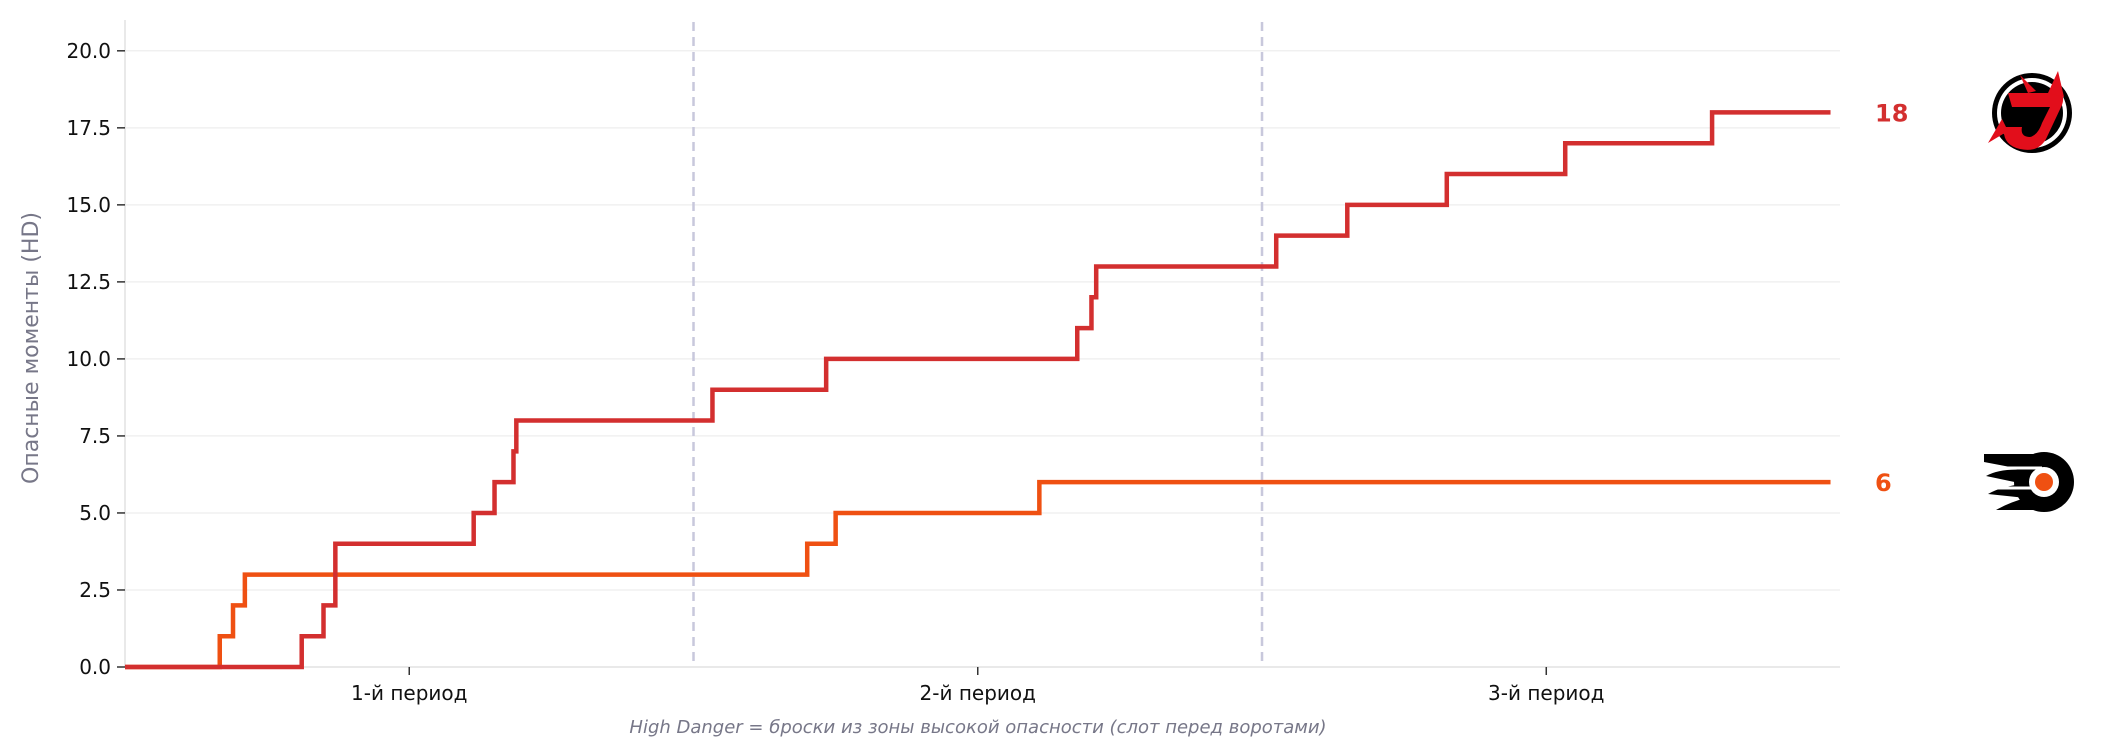 Image resolution: width=2107 pixels, height=756 pixels. What do you see at coordinates (409, 693) in the screenshot?
I see `x-tick-label: 1-й период` at bounding box center [409, 693].